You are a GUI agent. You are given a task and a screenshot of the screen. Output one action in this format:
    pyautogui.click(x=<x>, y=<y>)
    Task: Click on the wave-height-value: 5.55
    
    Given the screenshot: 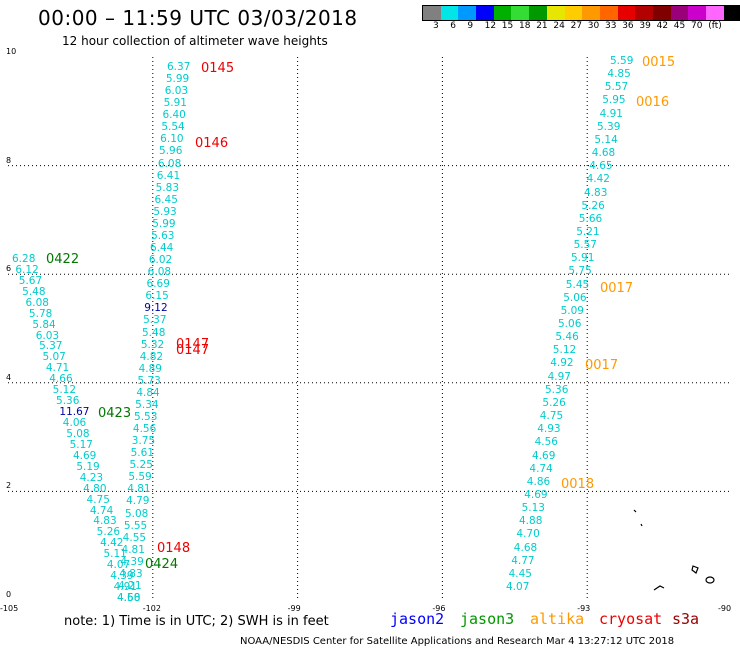 What is the action you would take?
    pyautogui.click(x=135, y=525)
    